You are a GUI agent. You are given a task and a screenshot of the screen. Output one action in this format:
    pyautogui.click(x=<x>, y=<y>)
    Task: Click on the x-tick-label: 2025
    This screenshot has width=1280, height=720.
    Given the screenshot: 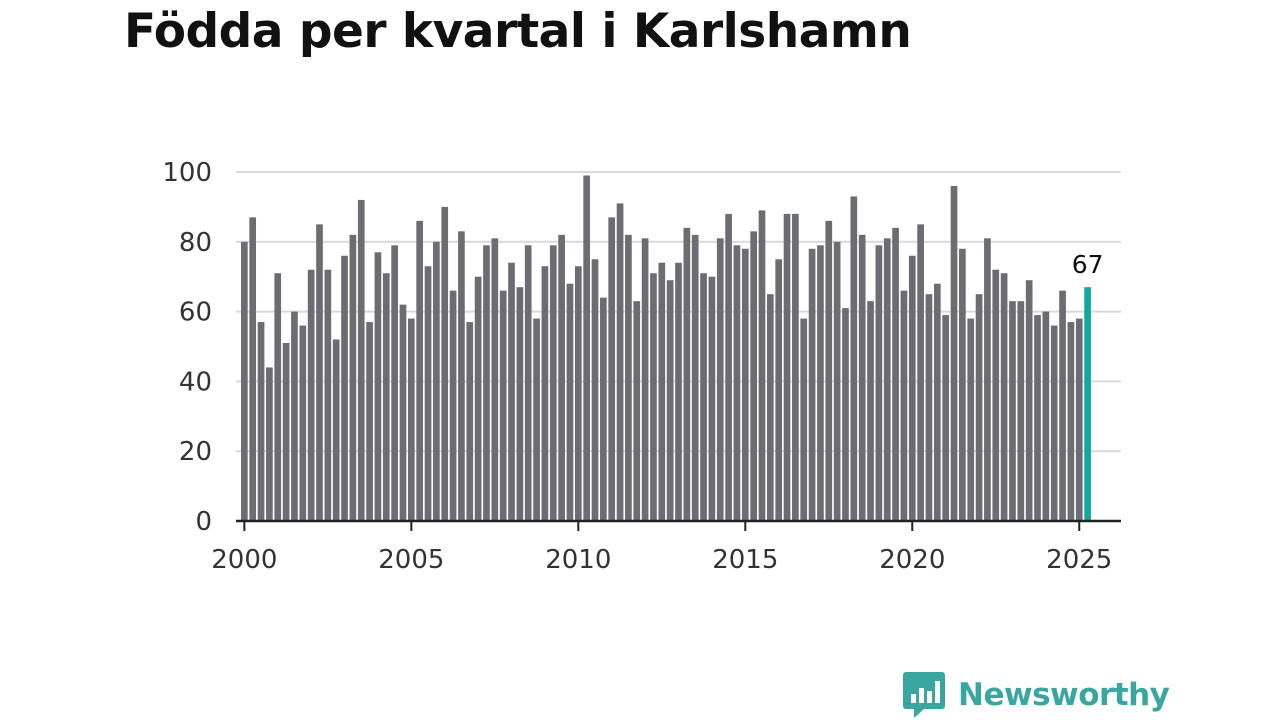 What is the action you would take?
    pyautogui.click(x=1079, y=560)
    